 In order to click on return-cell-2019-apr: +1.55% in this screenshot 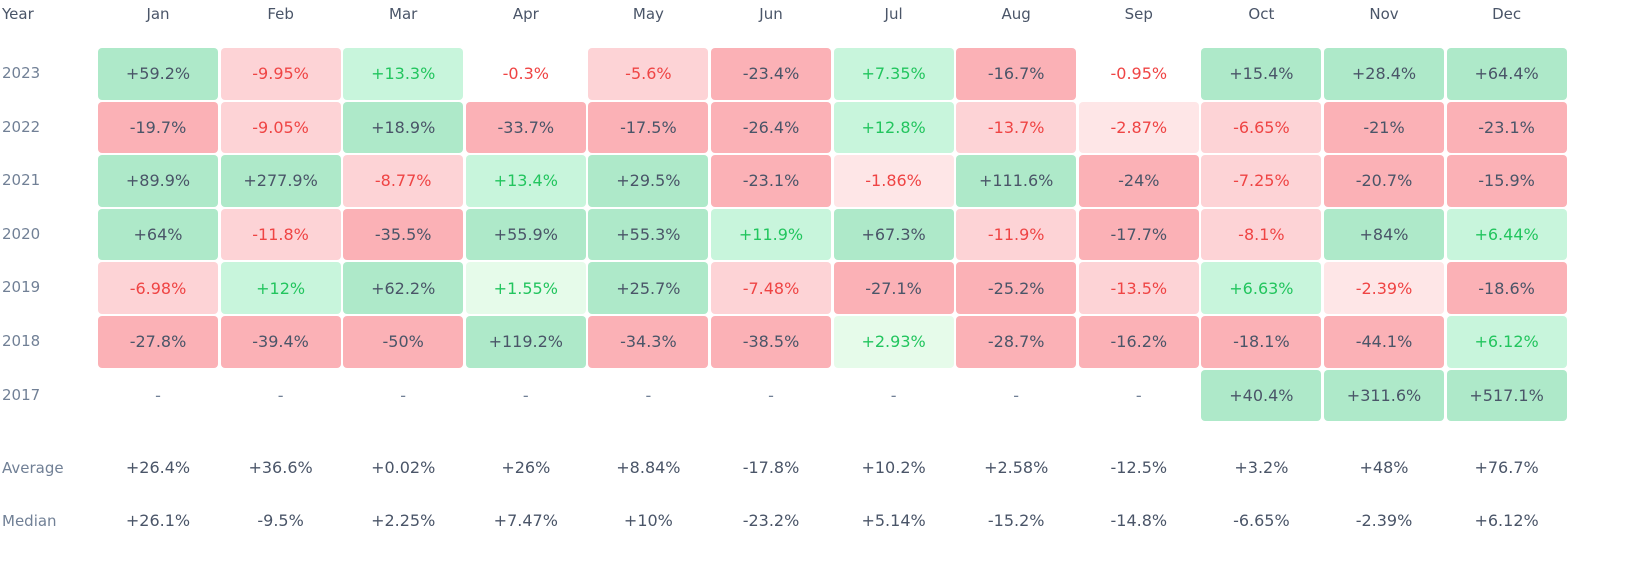, I will do `click(525, 288)`.